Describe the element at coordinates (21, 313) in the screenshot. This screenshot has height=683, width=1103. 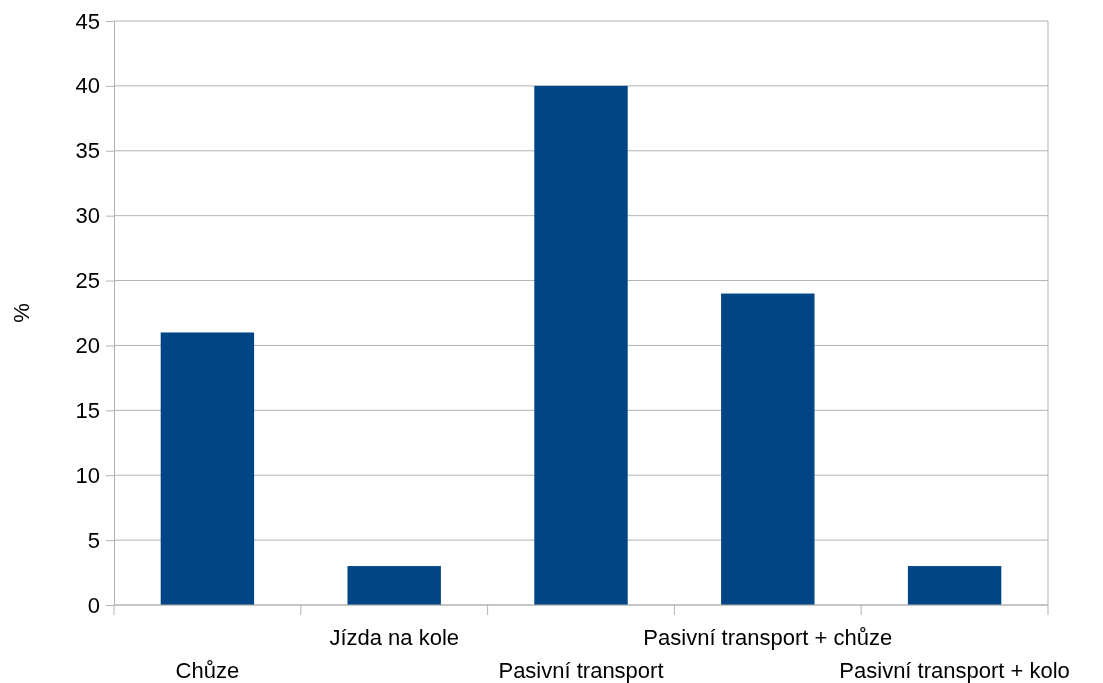
I see `y-axis-title: %` at that location.